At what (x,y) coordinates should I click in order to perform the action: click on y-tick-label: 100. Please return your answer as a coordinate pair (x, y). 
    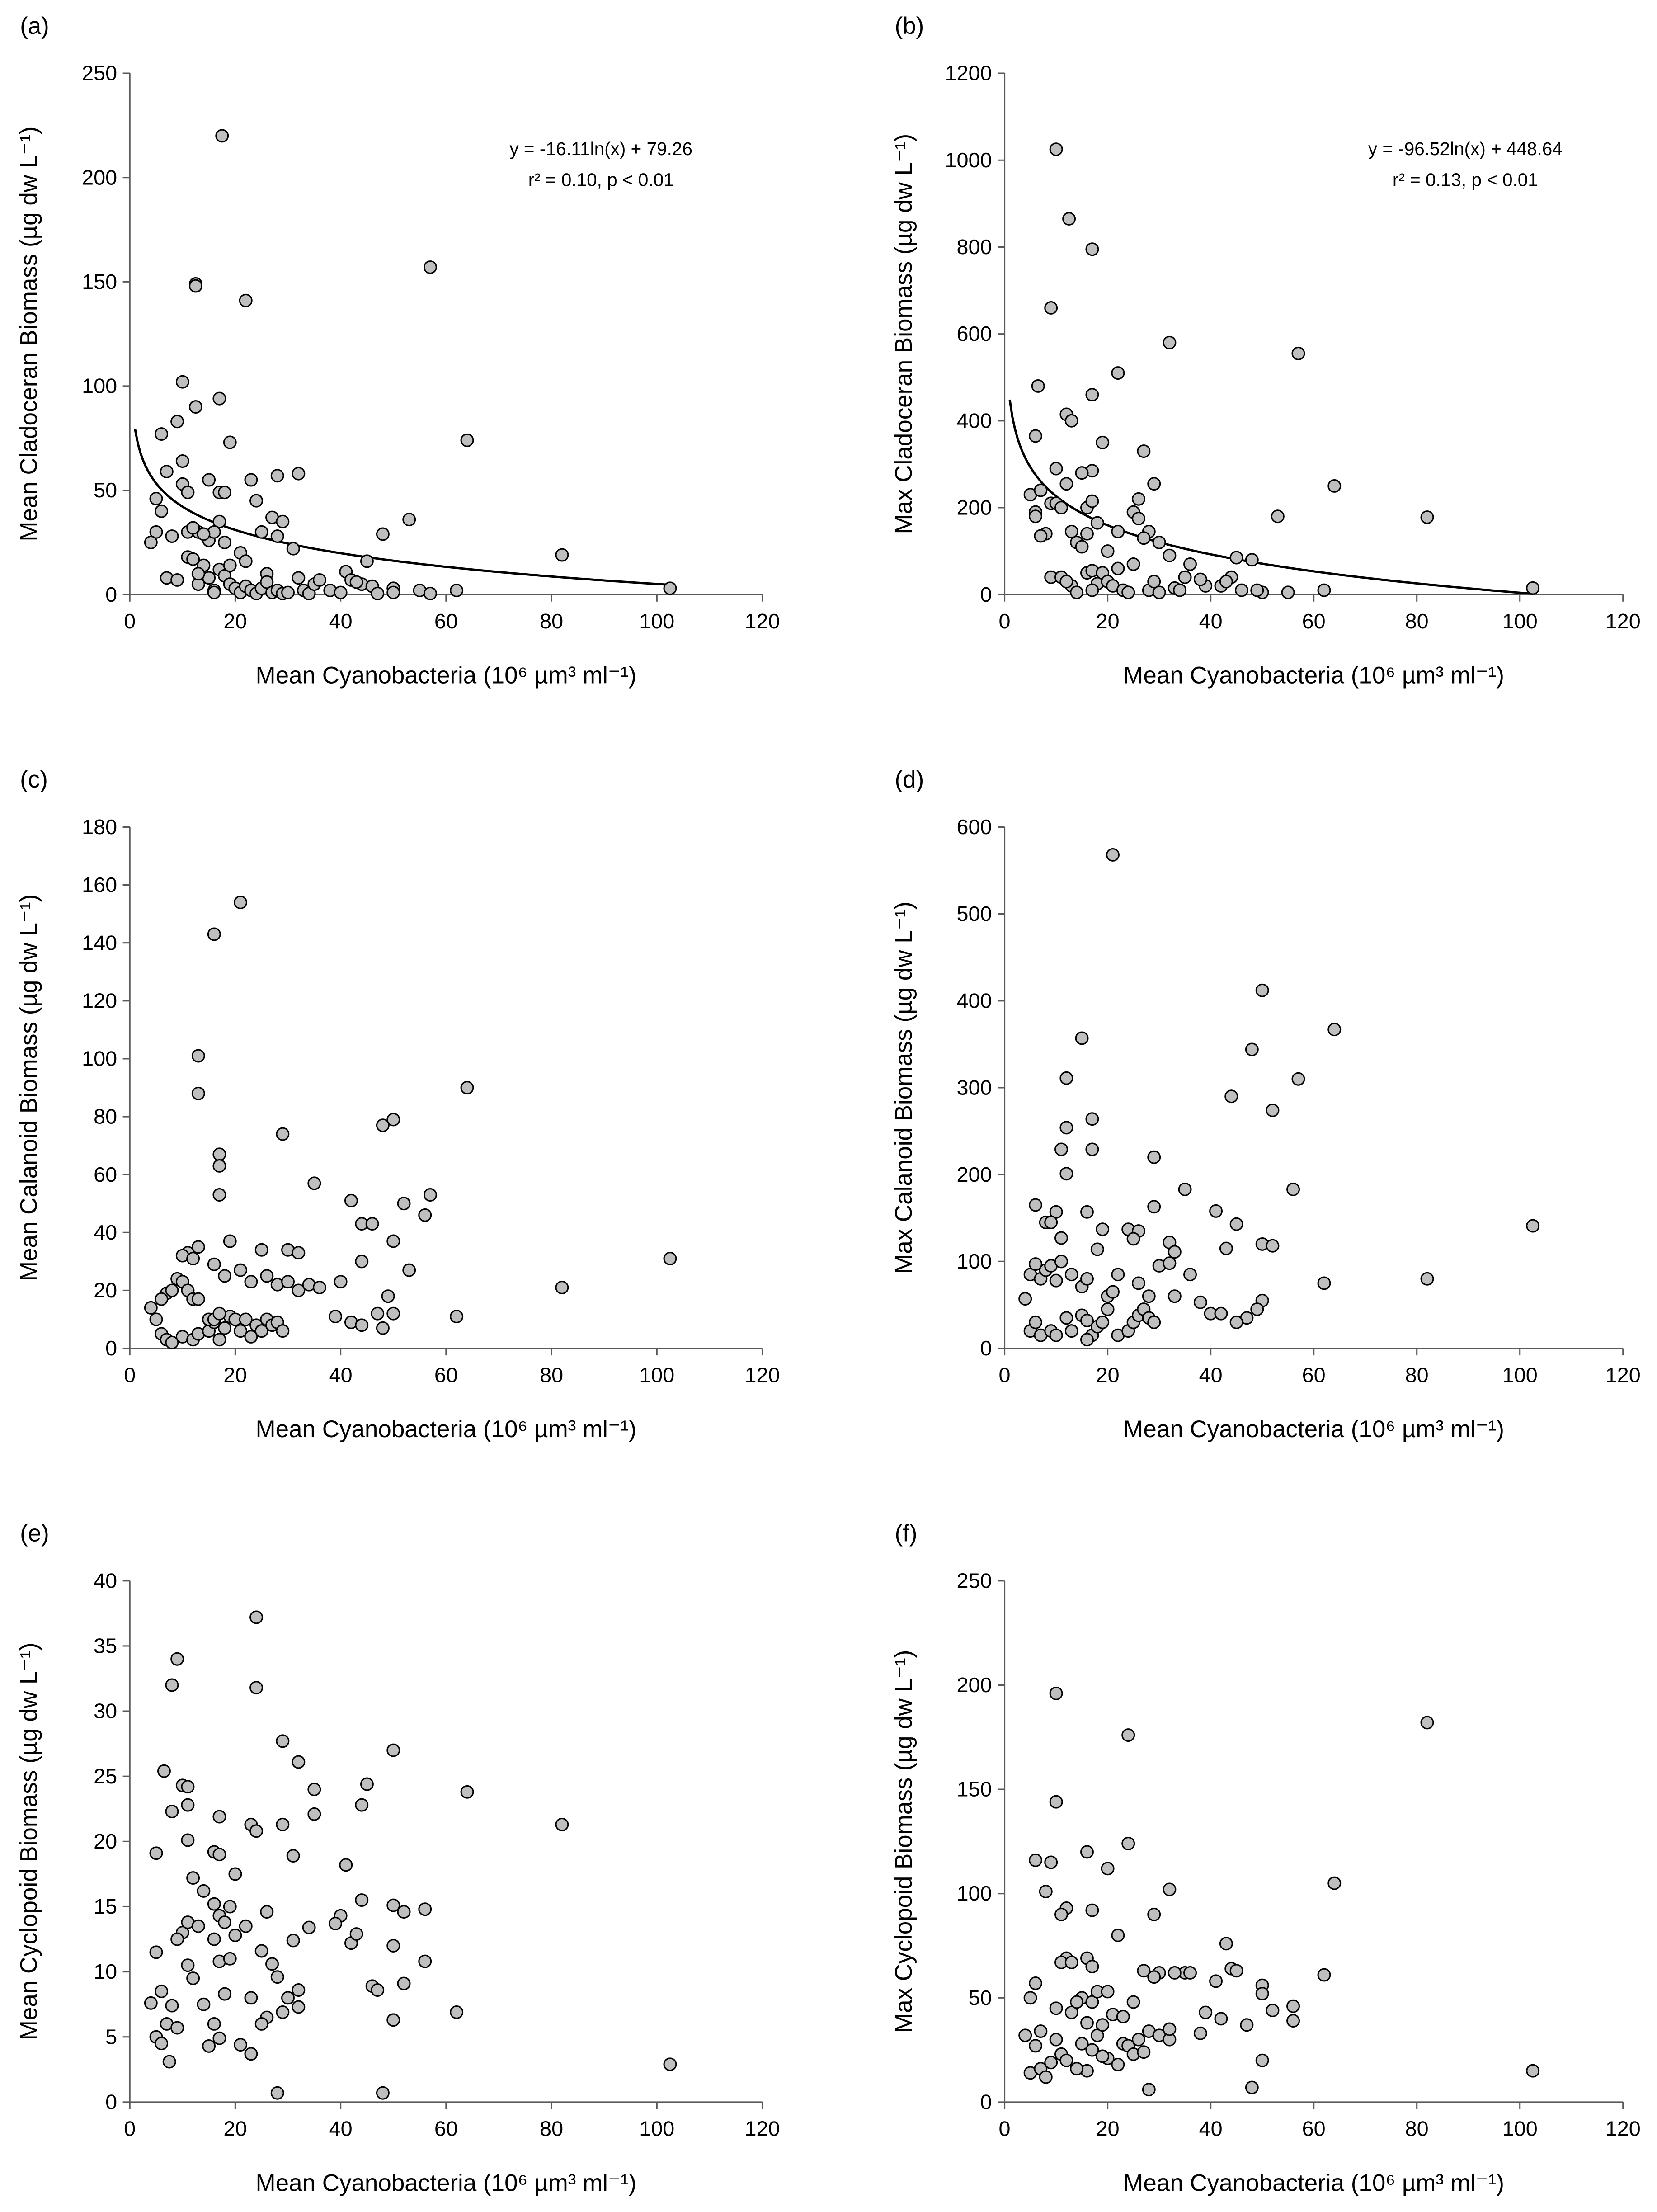
    Looking at the image, I should click on (974, 1893).